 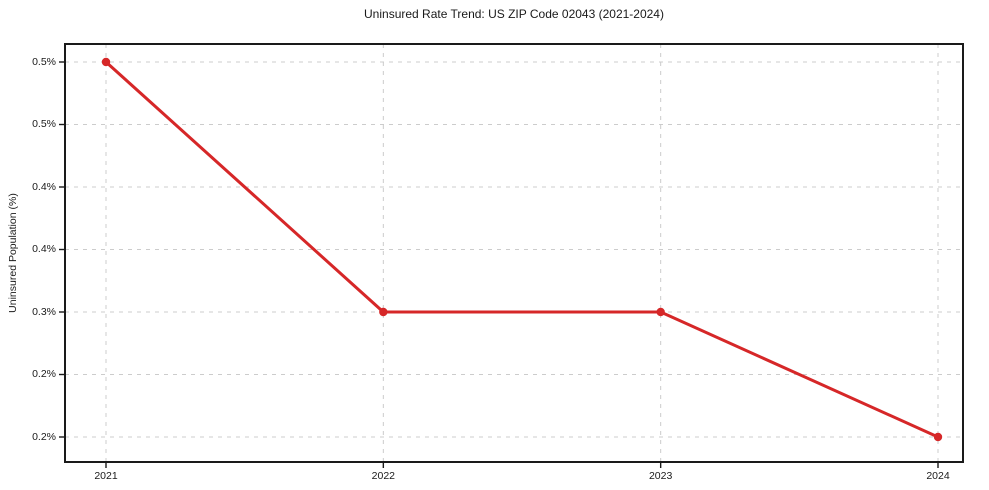 What do you see at coordinates (44, 311) in the screenshot?
I see `y-tick-label: 0.3%` at bounding box center [44, 311].